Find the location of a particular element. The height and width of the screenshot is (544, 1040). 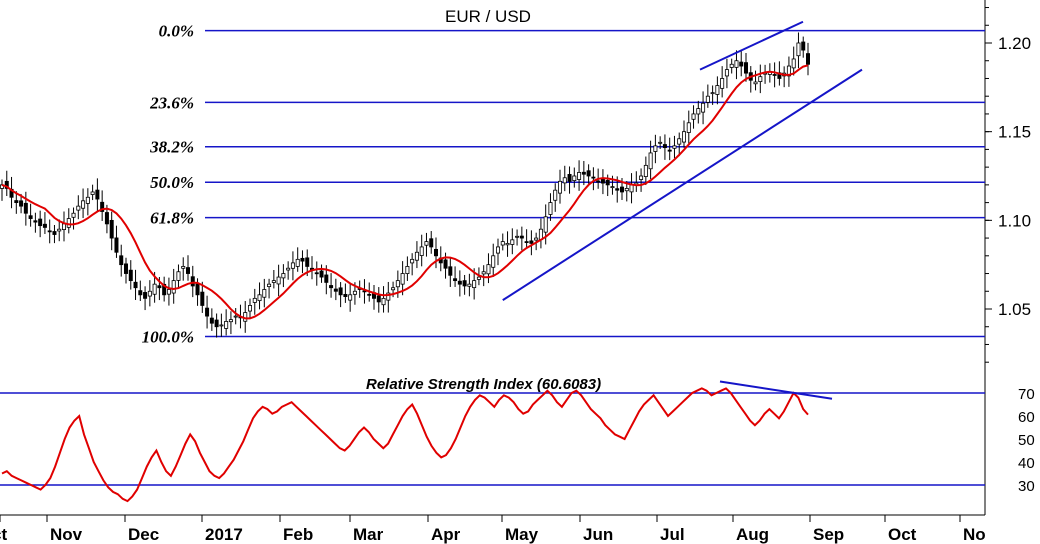

xtick-label-0: ct is located at coordinates (3, 534).